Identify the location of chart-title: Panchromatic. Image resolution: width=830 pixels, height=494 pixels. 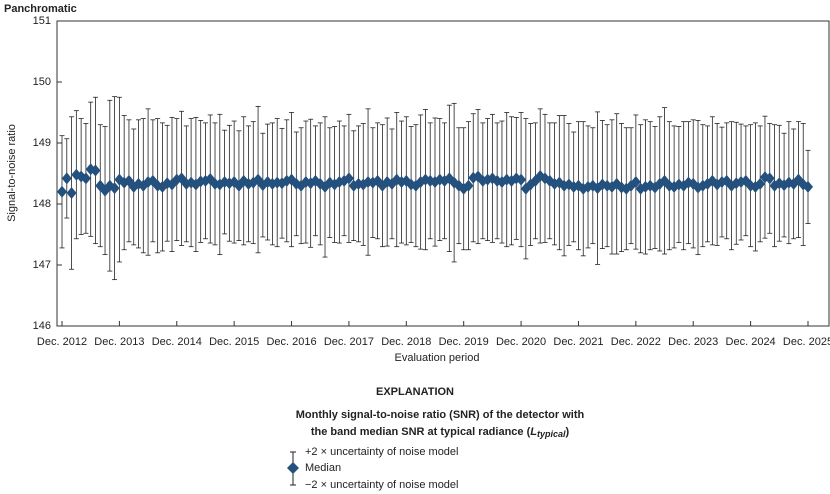
(40, 9).